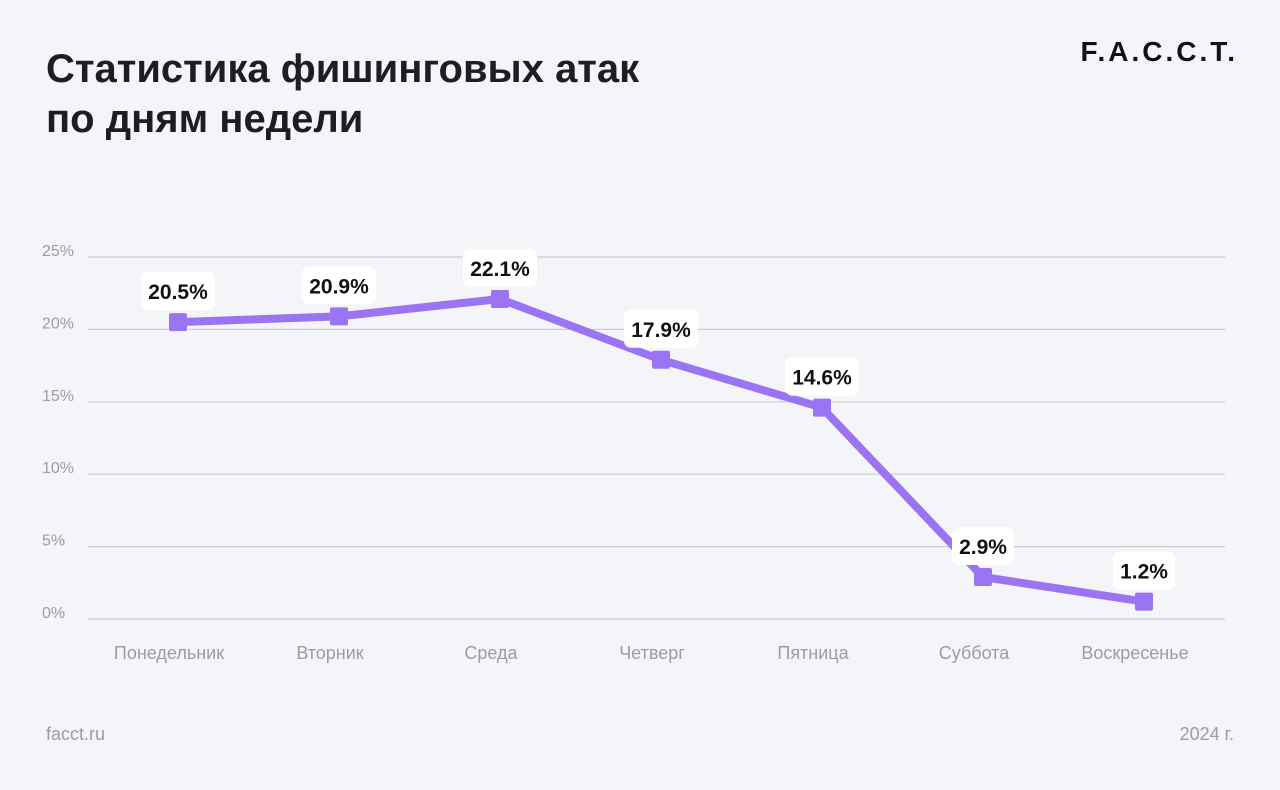 The image size is (1280, 790). I want to click on data-label: 2.9%, so click(983, 547).